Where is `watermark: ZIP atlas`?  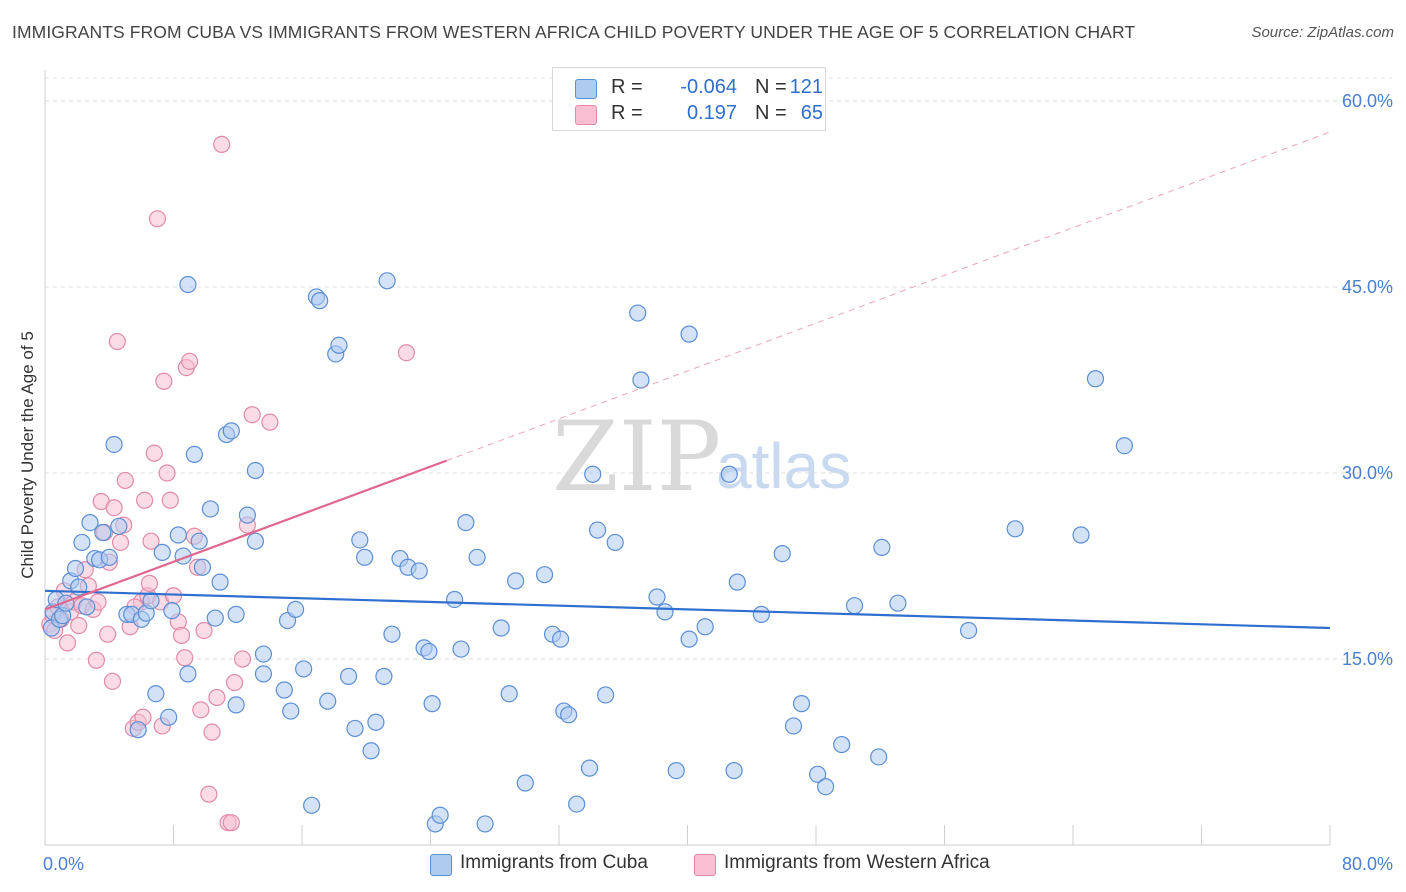 watermark: ZIP atlas is located at coordinates (701, 457).